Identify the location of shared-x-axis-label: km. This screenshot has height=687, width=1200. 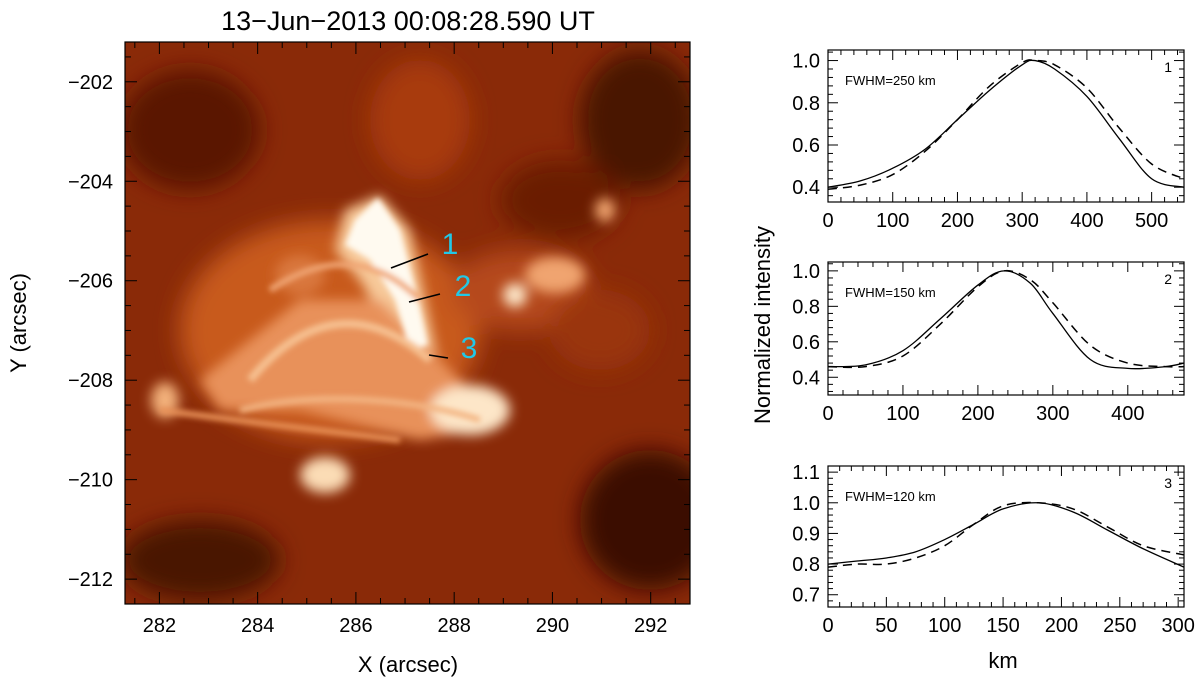
(1002, 660).